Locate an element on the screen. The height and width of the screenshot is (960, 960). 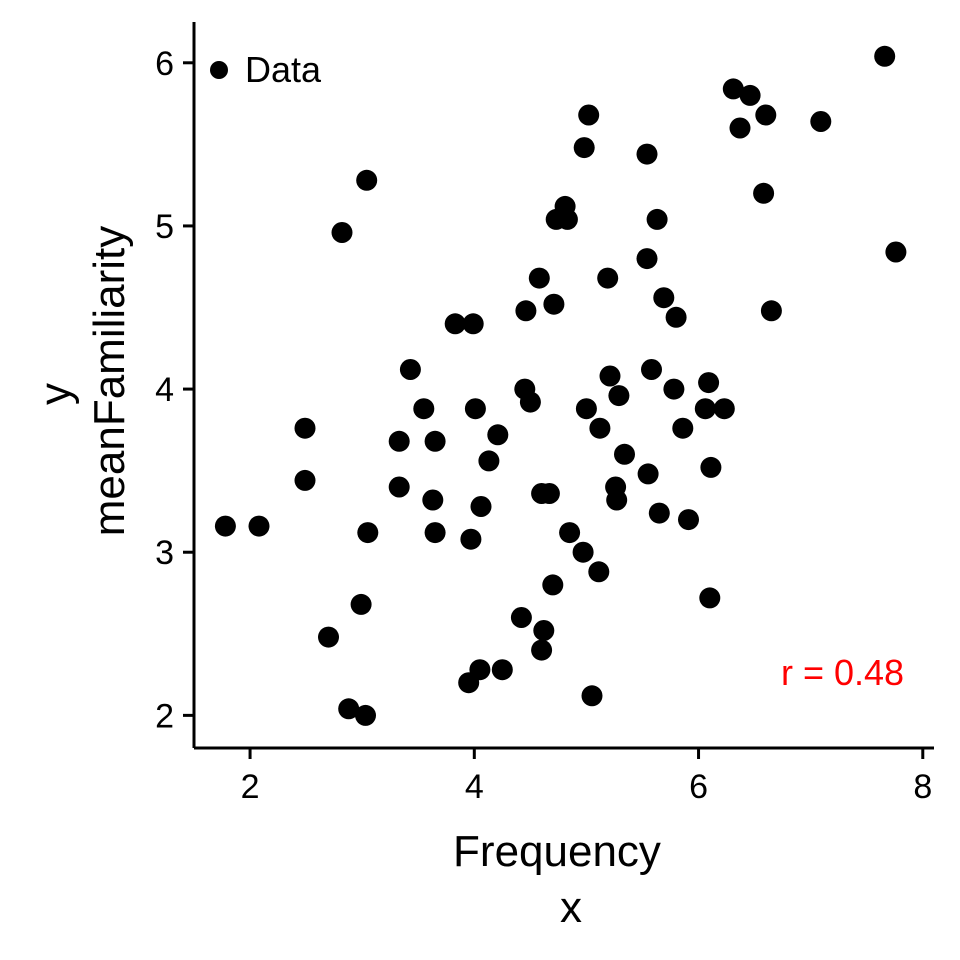
x-tick-label: 6 is located at coordinates (698, 787).